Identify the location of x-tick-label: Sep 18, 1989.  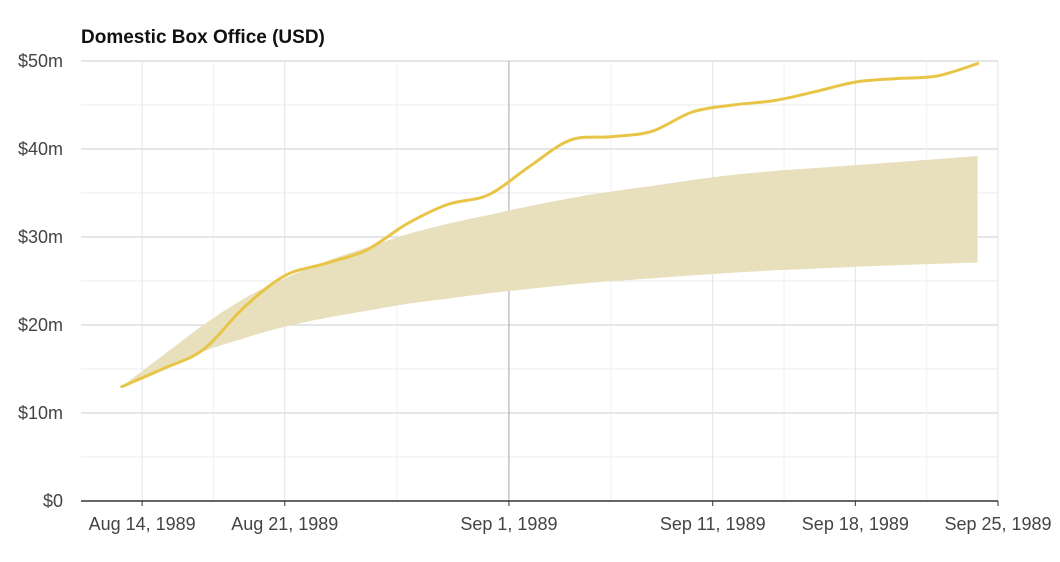
(855, 524).